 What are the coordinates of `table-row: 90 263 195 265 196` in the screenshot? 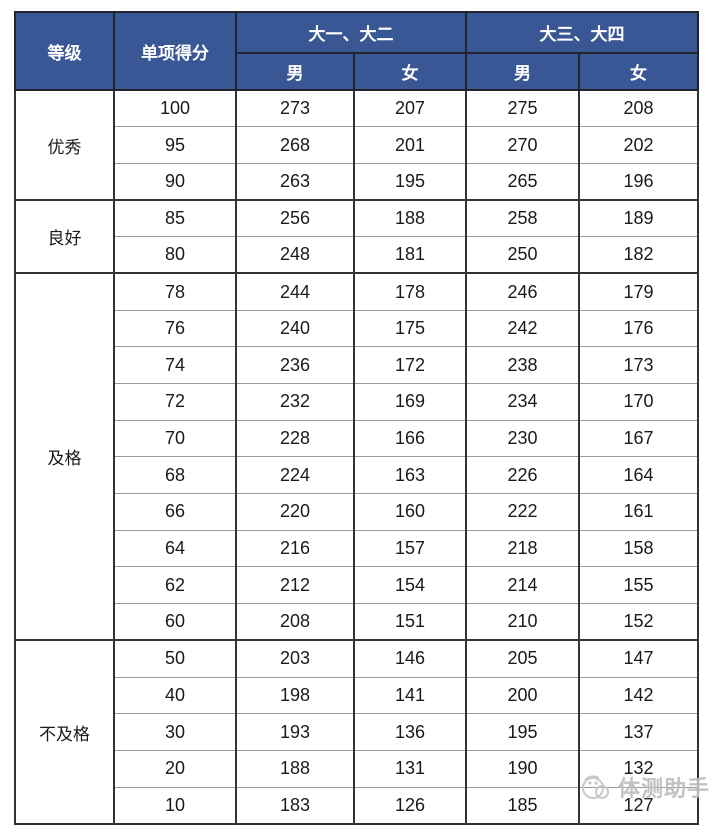 It's located at (357, 181).